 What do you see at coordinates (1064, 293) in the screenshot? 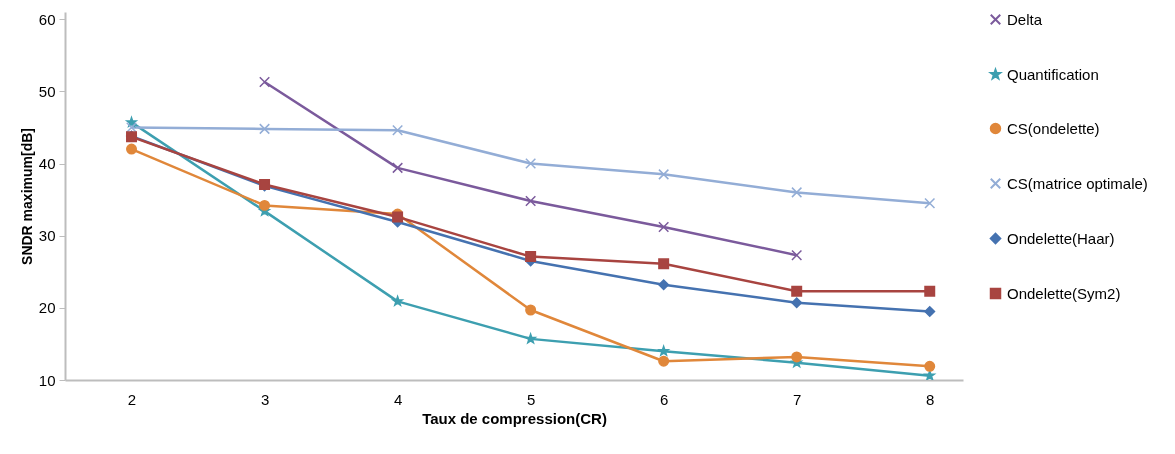
I see `legend-label: Ondelette(Sym2)` at bounding box center [1064, 293].